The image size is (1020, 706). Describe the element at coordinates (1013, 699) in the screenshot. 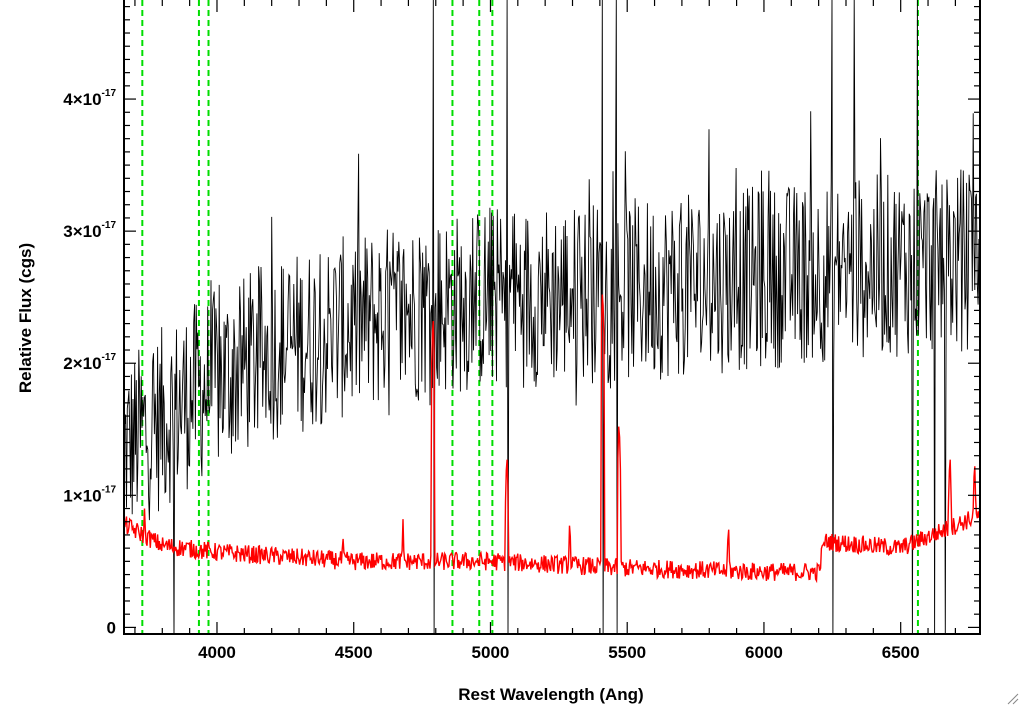

I see `resize-grip-icon` at that location.